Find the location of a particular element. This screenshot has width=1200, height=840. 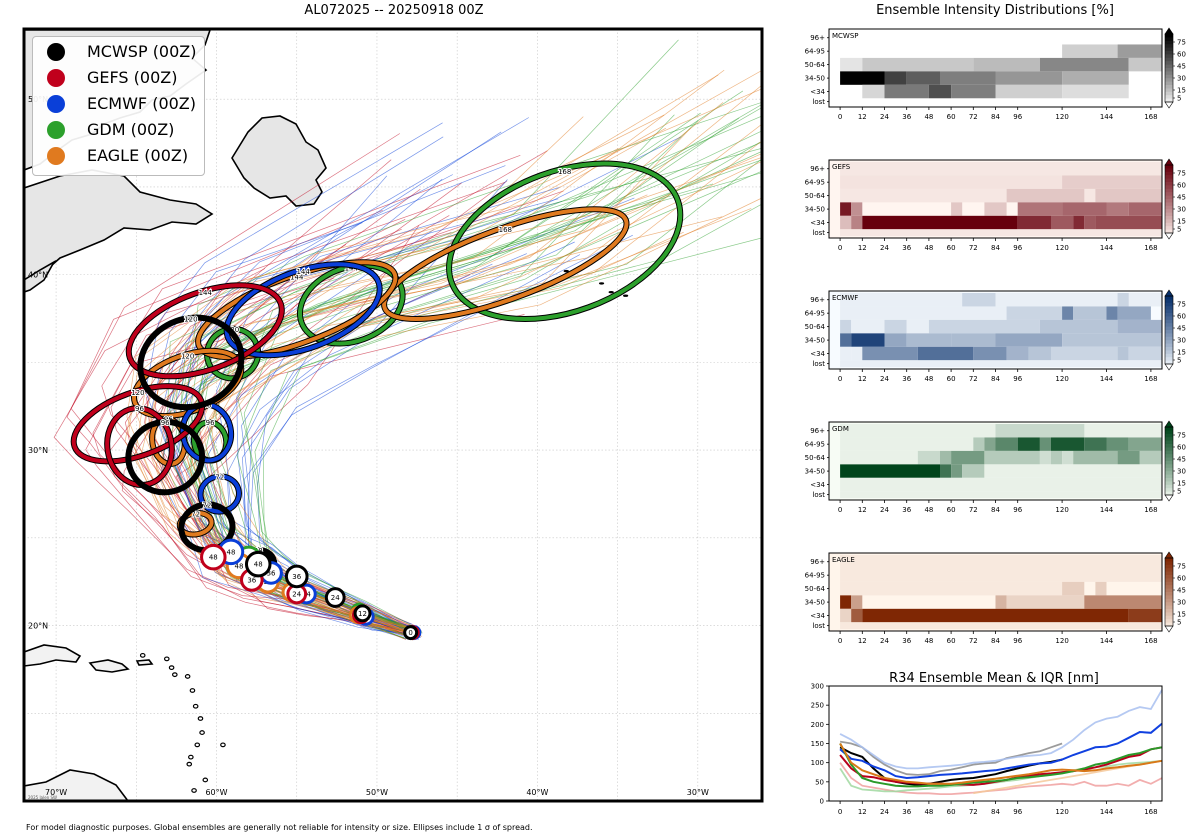

heatmap-ylabel: 34-50 is located at coordinates (815, 79).